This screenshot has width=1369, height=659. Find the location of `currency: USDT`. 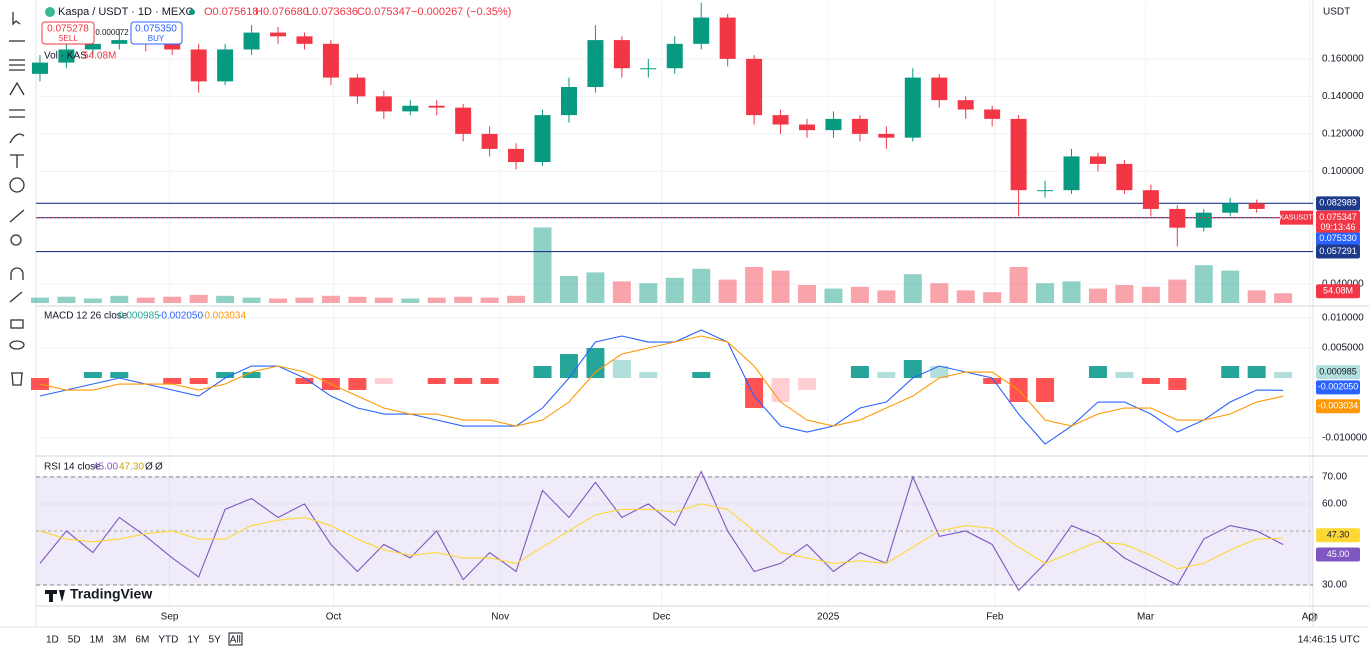

currency: USDT is located at coordinates (1336, 12).